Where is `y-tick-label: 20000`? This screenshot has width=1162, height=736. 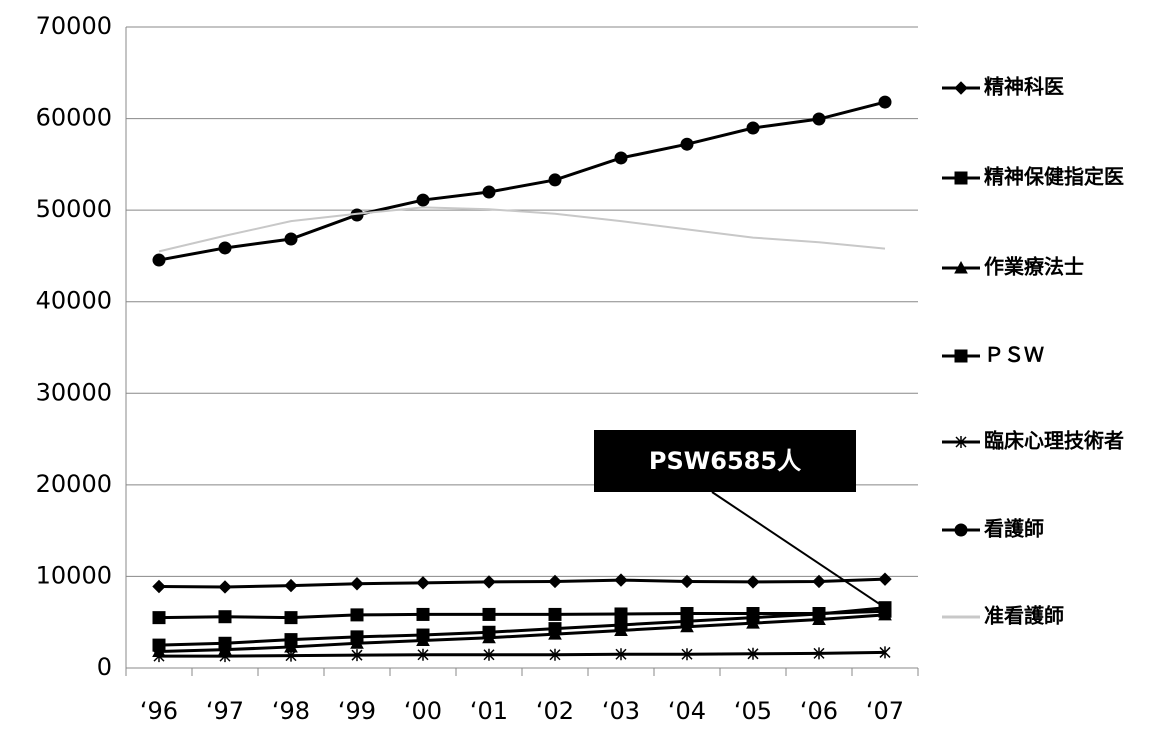
y-tick-label: 20000 is located at coordinates (74, 484).